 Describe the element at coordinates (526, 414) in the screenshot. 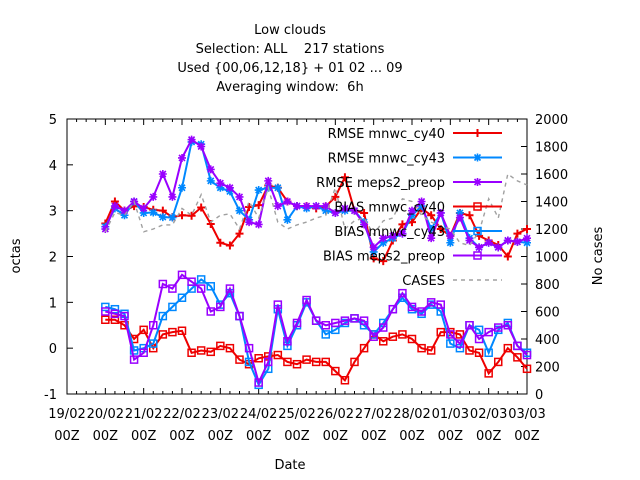

I see `x-tick-label-date: 03/03` at that location.